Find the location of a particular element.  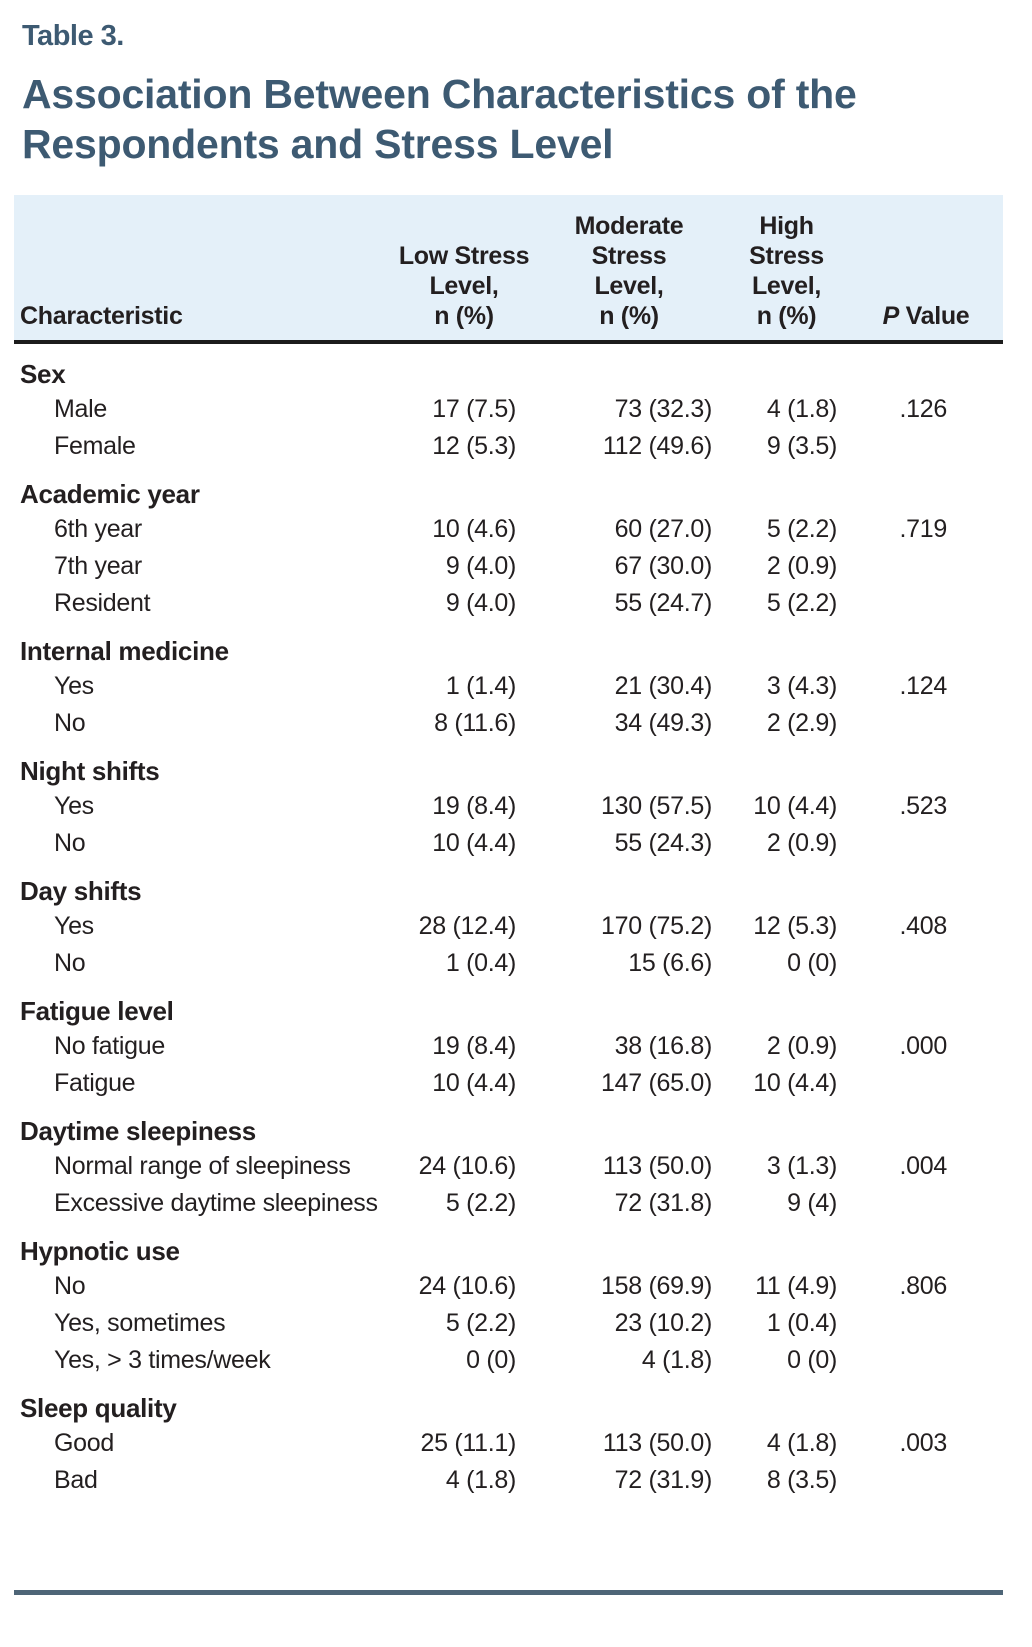

section-label: Academic year is located at coordinates (110, 493).